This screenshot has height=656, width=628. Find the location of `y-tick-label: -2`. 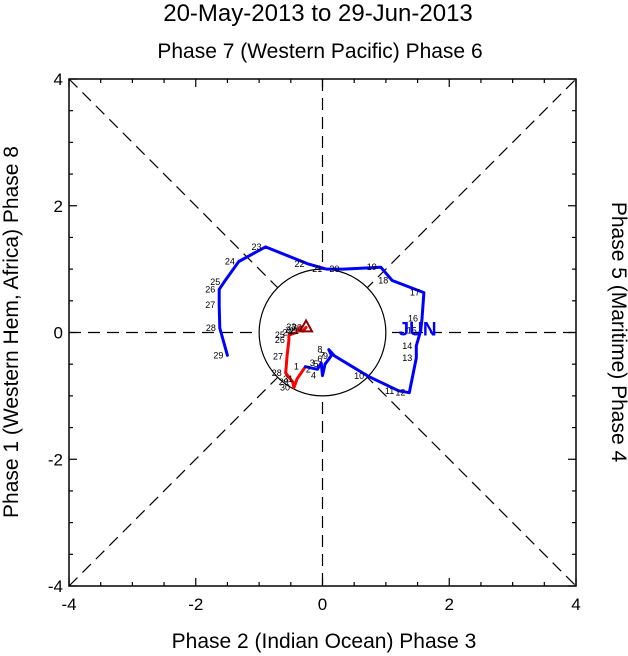

y-tick-label: -2 is located at coordinates (55, 459).